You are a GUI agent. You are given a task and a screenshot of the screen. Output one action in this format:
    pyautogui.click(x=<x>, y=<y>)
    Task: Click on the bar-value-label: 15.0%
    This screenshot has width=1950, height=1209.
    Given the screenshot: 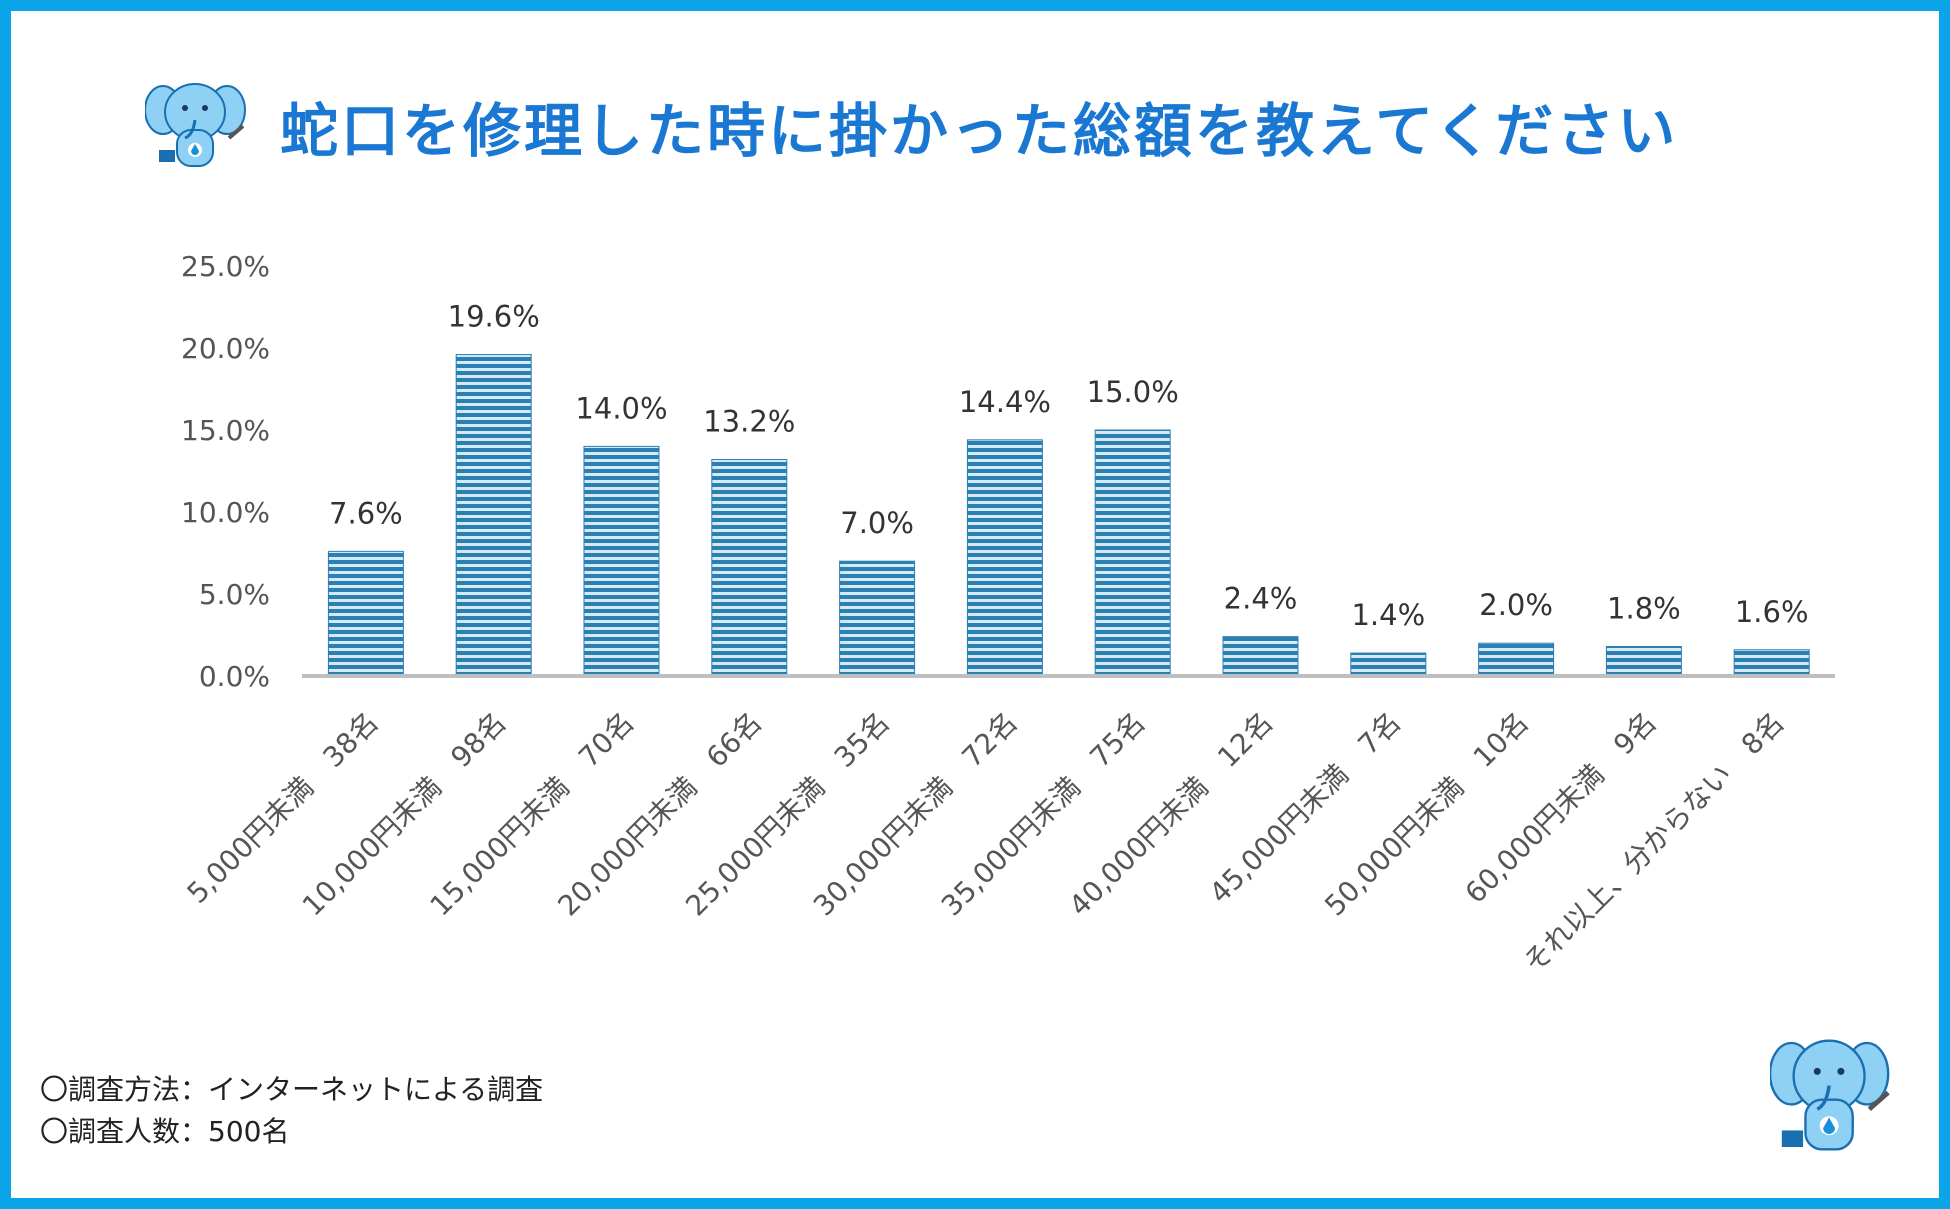 What is the action you would take?
    pyautogui.click(x=1133, y=392)
    